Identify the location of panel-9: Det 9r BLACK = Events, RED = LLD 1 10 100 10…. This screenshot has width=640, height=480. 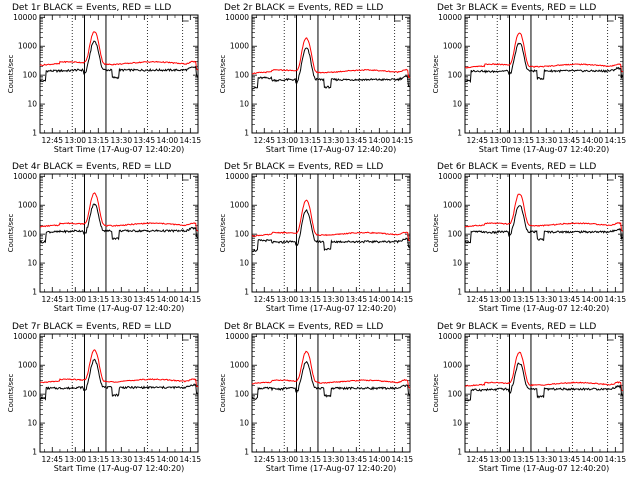
(529, 397).